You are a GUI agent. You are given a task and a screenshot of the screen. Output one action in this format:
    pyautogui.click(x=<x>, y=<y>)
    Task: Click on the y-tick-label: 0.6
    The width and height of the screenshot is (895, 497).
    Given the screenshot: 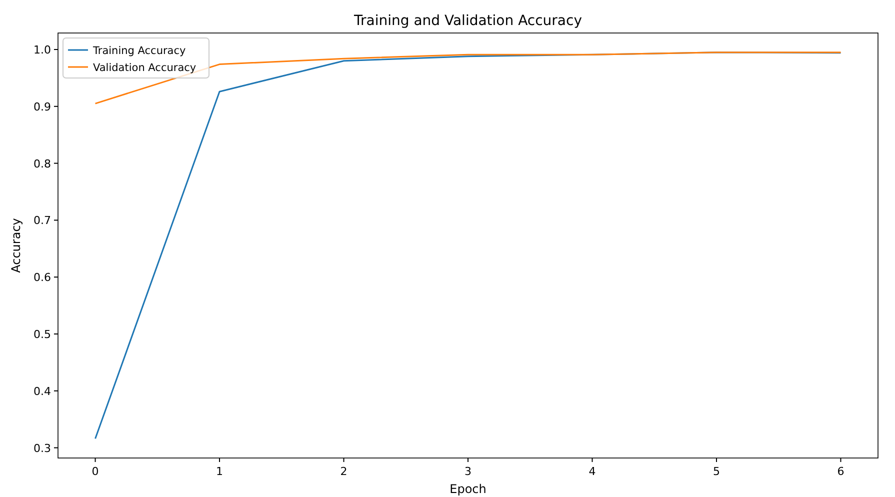 What is the action you would take?
    pyautogui.click(x=42, y=277)
    